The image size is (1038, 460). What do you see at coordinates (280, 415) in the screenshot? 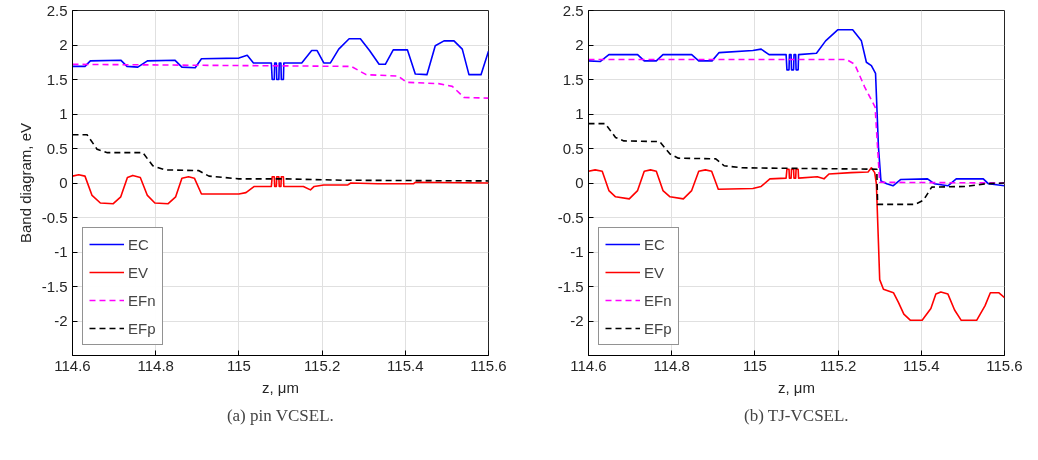
I see `text: (a) pin VCSEL.` at bounding box center [280, 415].